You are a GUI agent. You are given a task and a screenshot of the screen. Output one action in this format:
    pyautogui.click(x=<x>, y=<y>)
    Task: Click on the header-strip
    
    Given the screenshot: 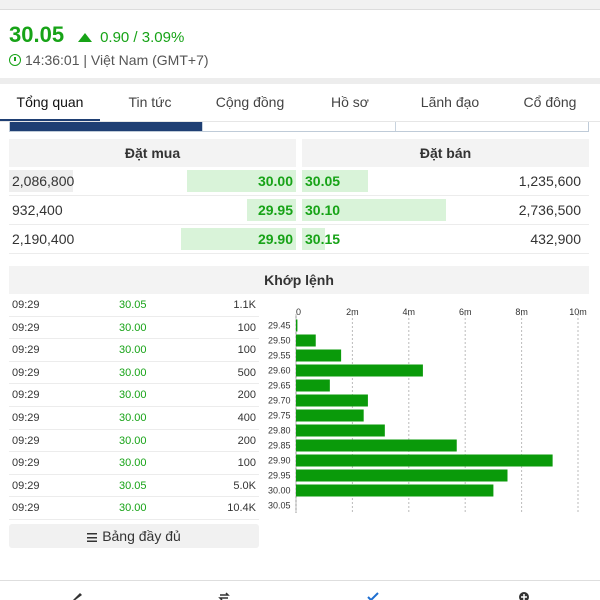 What is the action you would take?
    pyautogui.click(x=300, y=5)
    